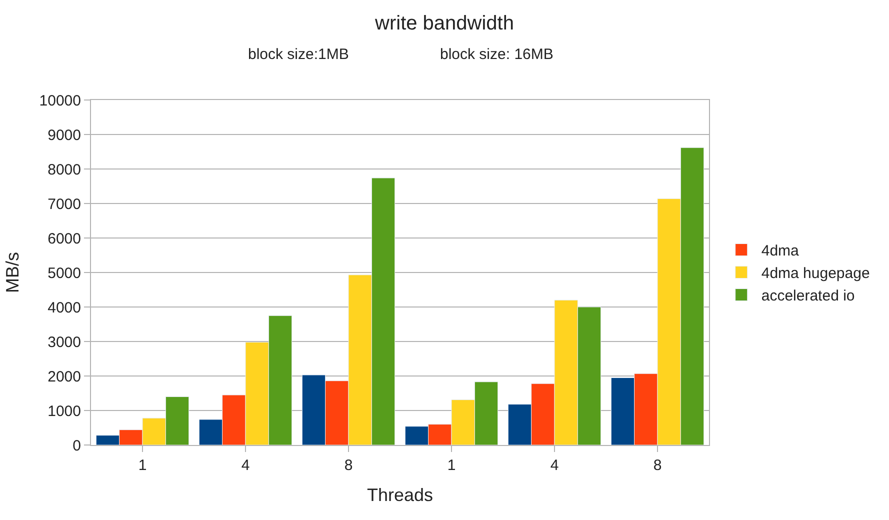 The height and width of the screenshot is (520, 889). I want to click on text: block size:1MB, so click(298, 54).